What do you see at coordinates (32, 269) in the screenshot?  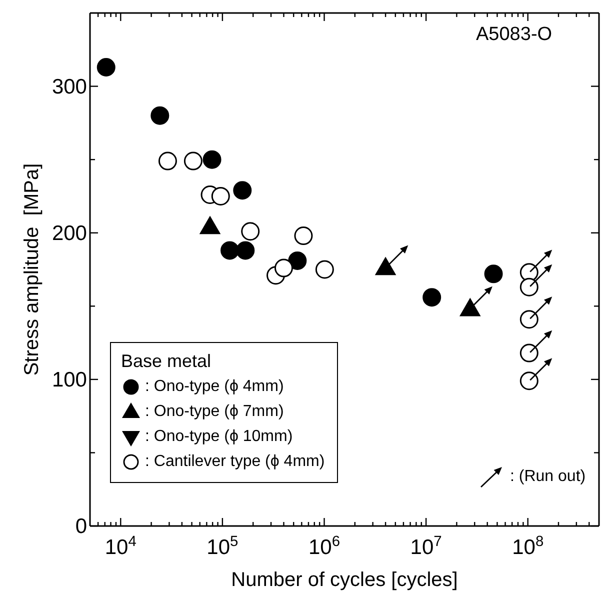 I see `y-axis-title: Stress amplitude [MPa]` at bounding box center [32, 269].